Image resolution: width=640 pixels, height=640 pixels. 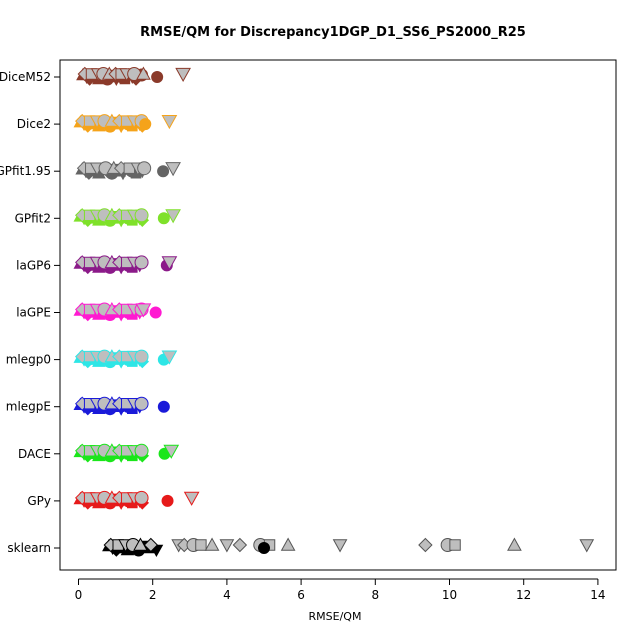 I want to click on y-tick-label: GPfit2, so click(x=33, y=218).